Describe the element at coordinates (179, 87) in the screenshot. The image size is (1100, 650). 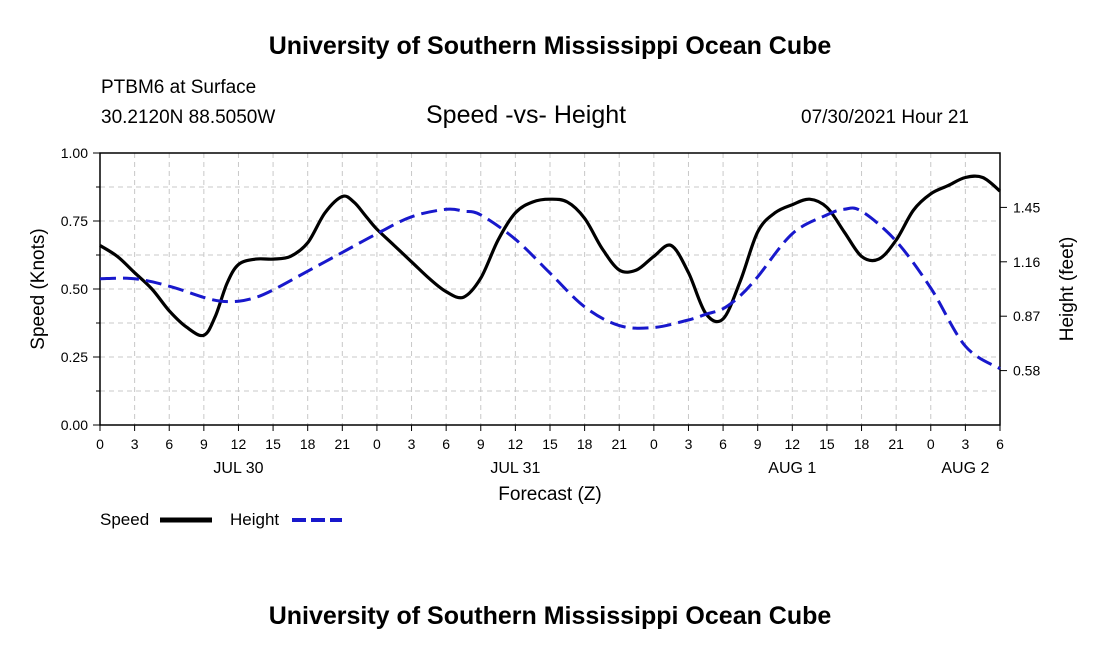
I see `station-label: PTBM6 at Surface` at that location.